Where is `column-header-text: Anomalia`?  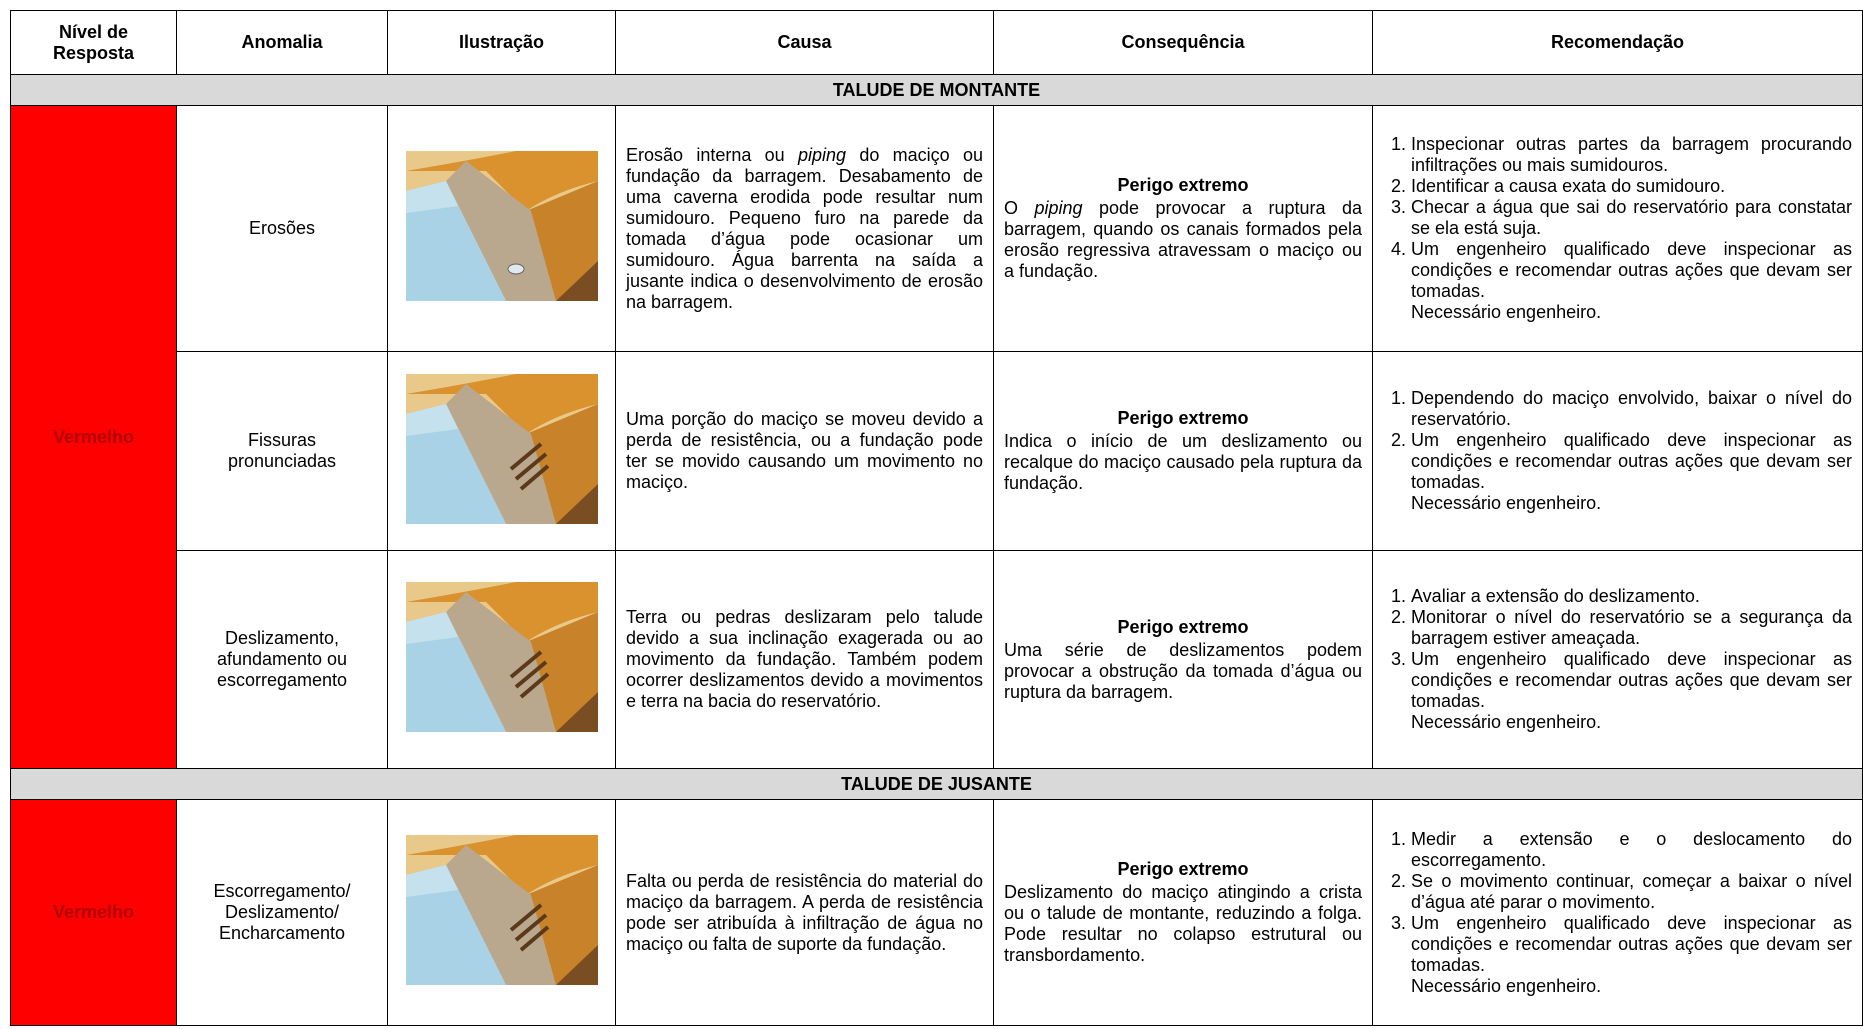 column-header-text: Anomalia is located at coordinates (282, 42).